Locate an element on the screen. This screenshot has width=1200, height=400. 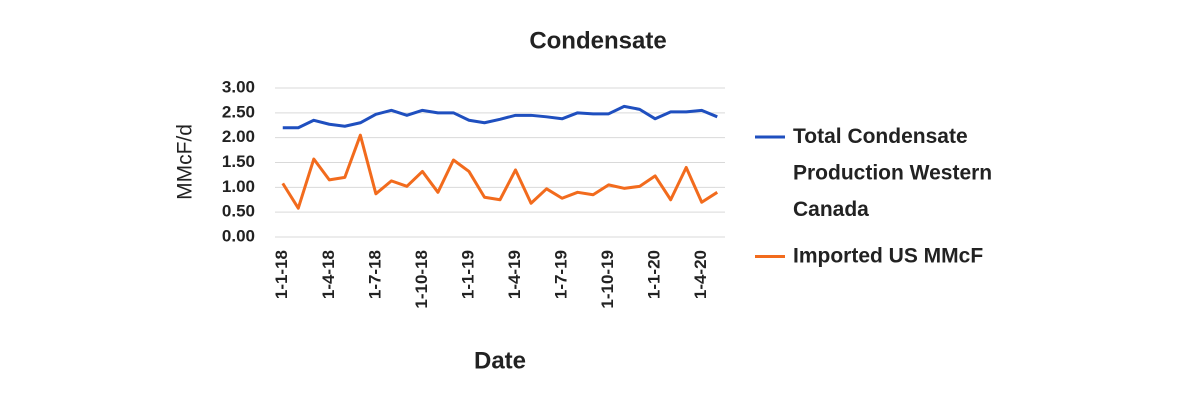
y-tick-label: 1.50 is located at coordinates (238, 161).